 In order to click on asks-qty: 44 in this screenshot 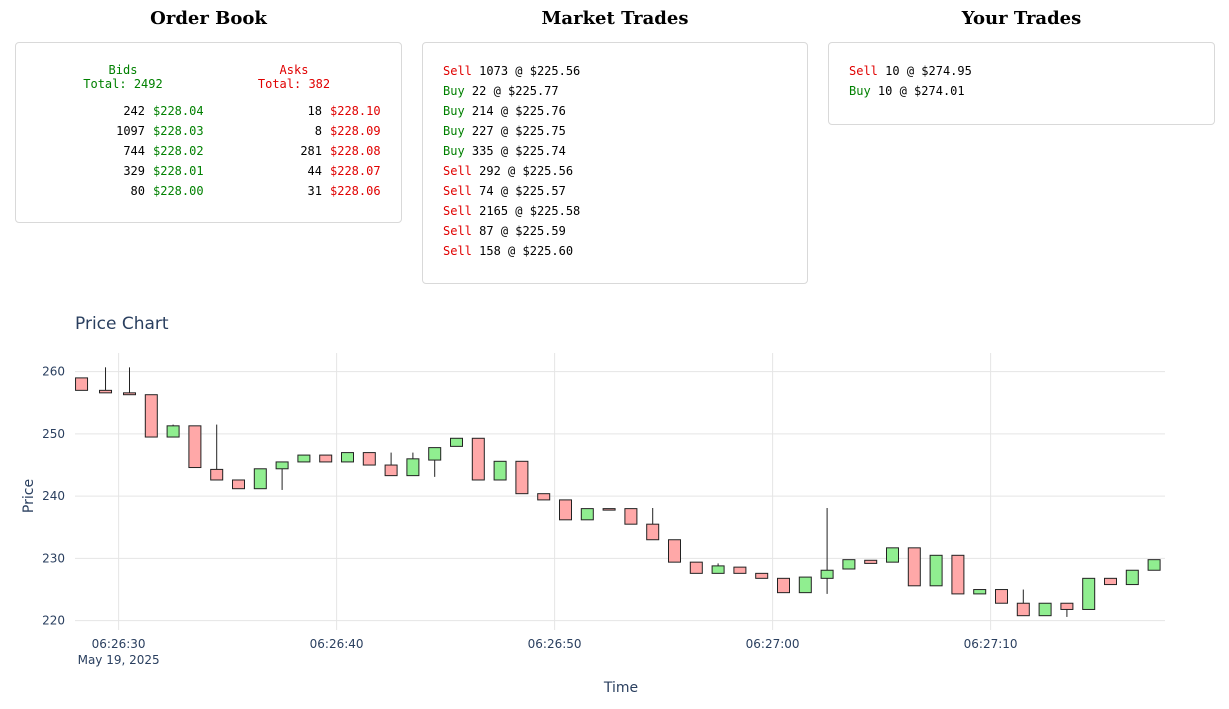, I will do `click(314, 171)`.